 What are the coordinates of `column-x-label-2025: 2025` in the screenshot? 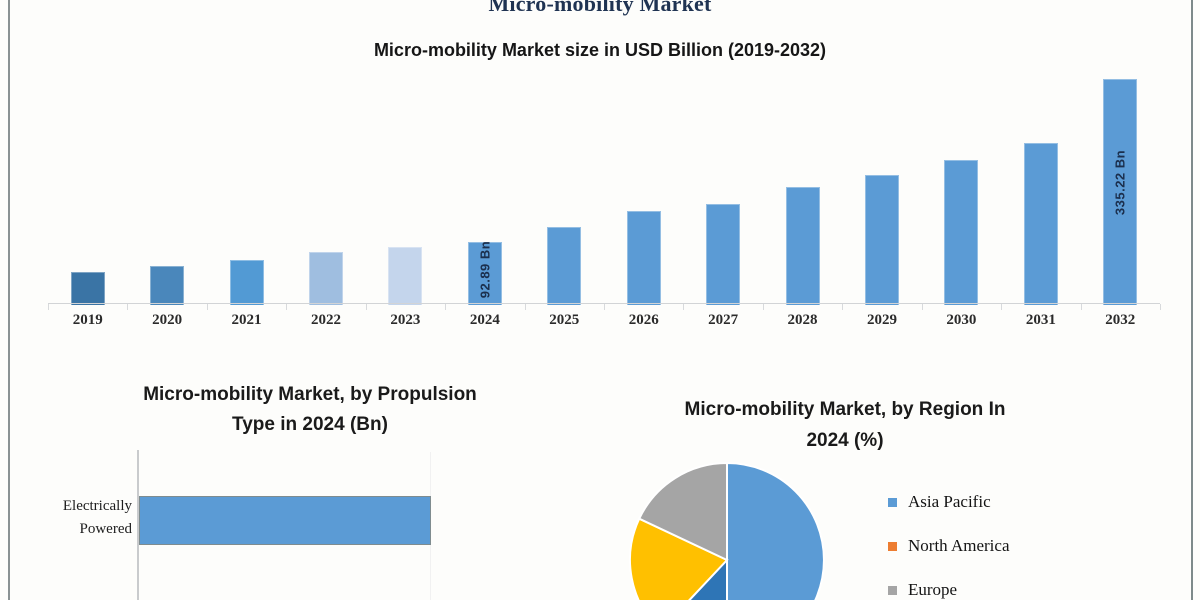 It's located at (564, 320).